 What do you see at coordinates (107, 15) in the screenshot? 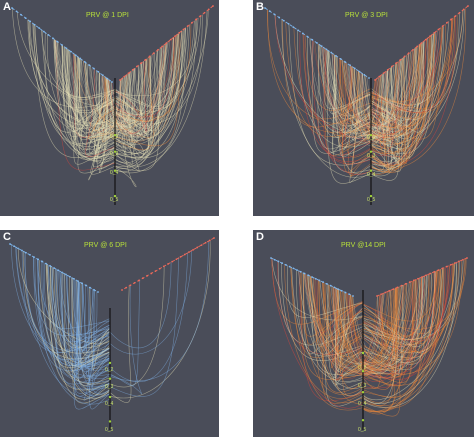
I see `panel-title: PRV @ 1 DPI` at bounding box center [107, 15].